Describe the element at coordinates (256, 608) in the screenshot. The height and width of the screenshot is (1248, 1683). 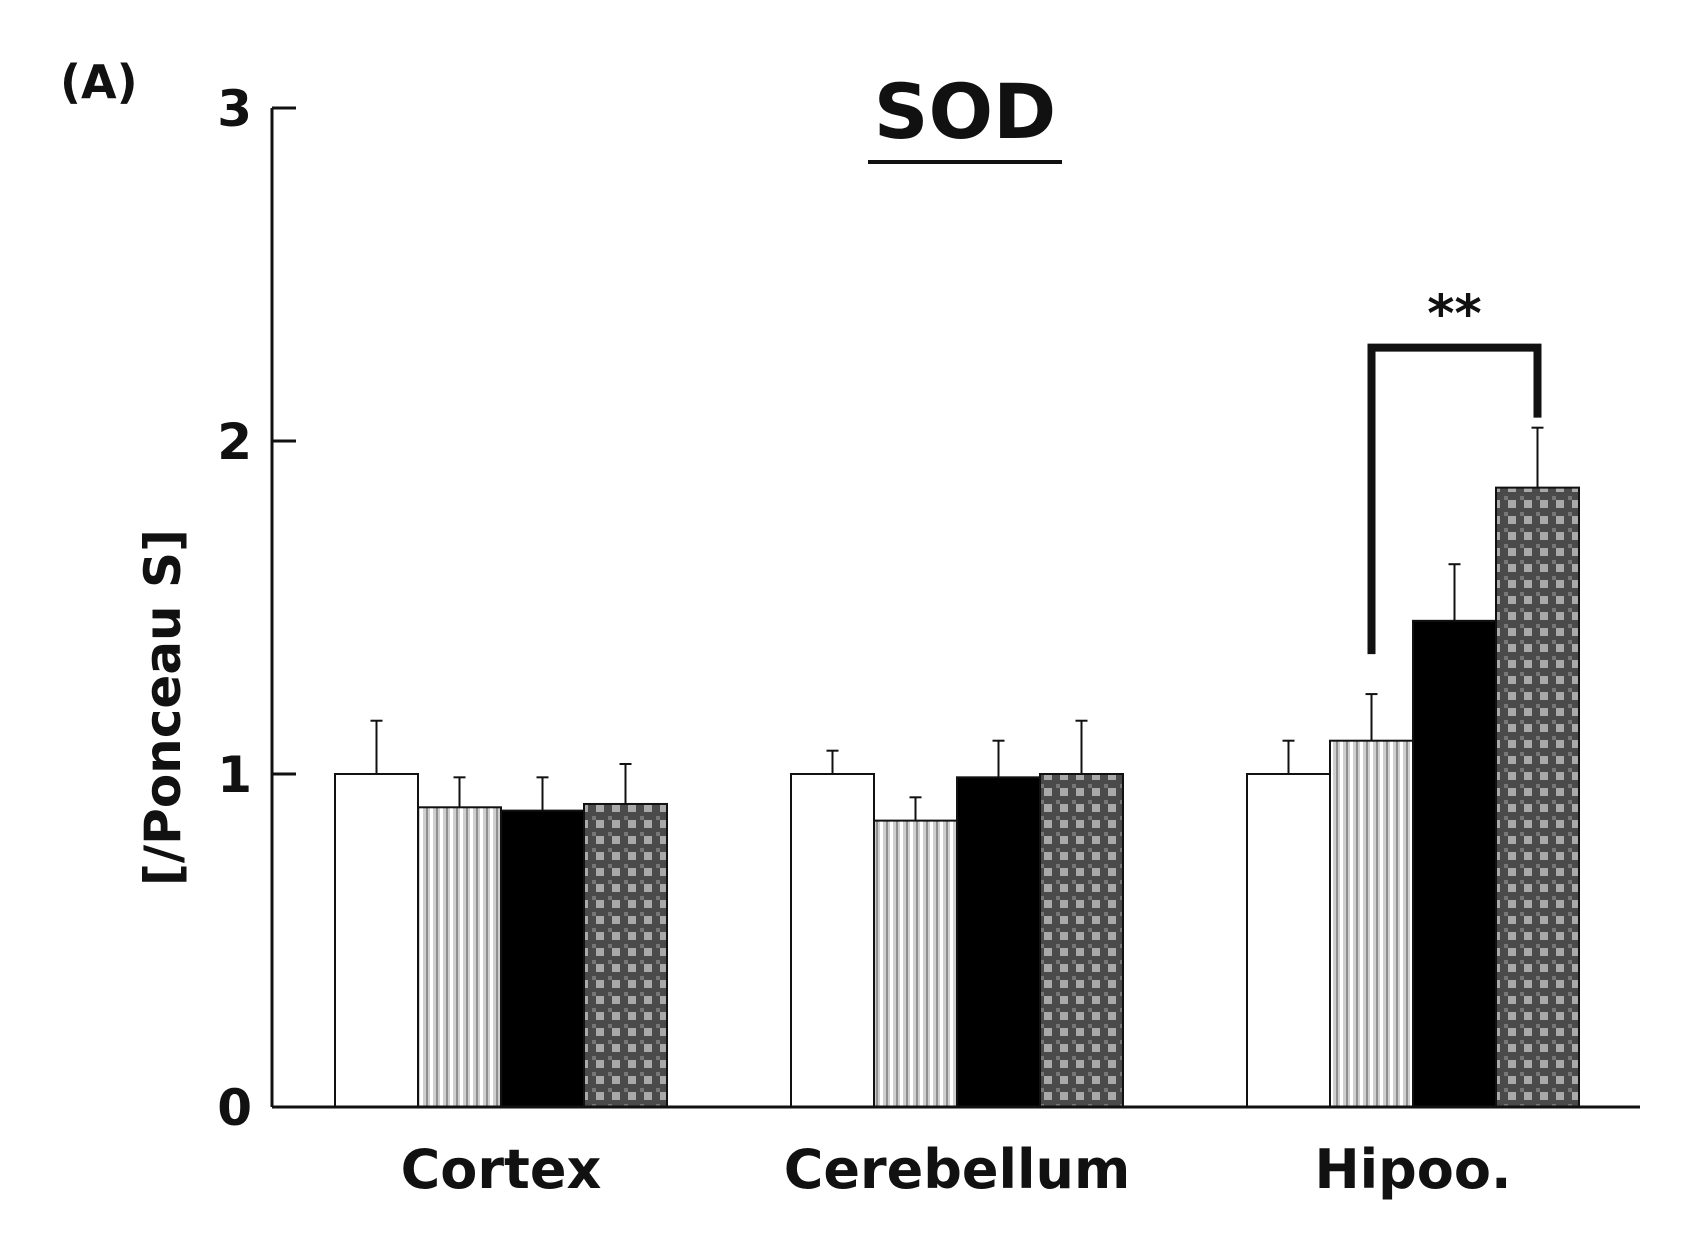
I see `y-axis-ticks: 0 1 2 3` at that location.